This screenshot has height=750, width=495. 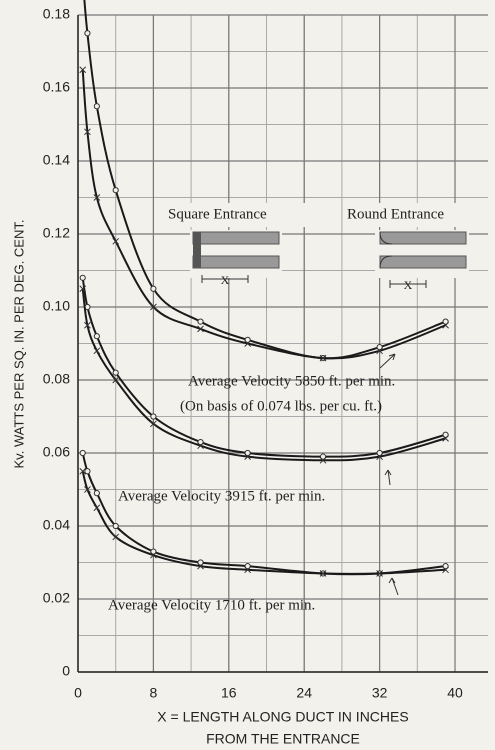 What do you see at coordinates (78, 693) in the screenshot?
I see `x-tick-label: 0` at bounding box center [78, 693].